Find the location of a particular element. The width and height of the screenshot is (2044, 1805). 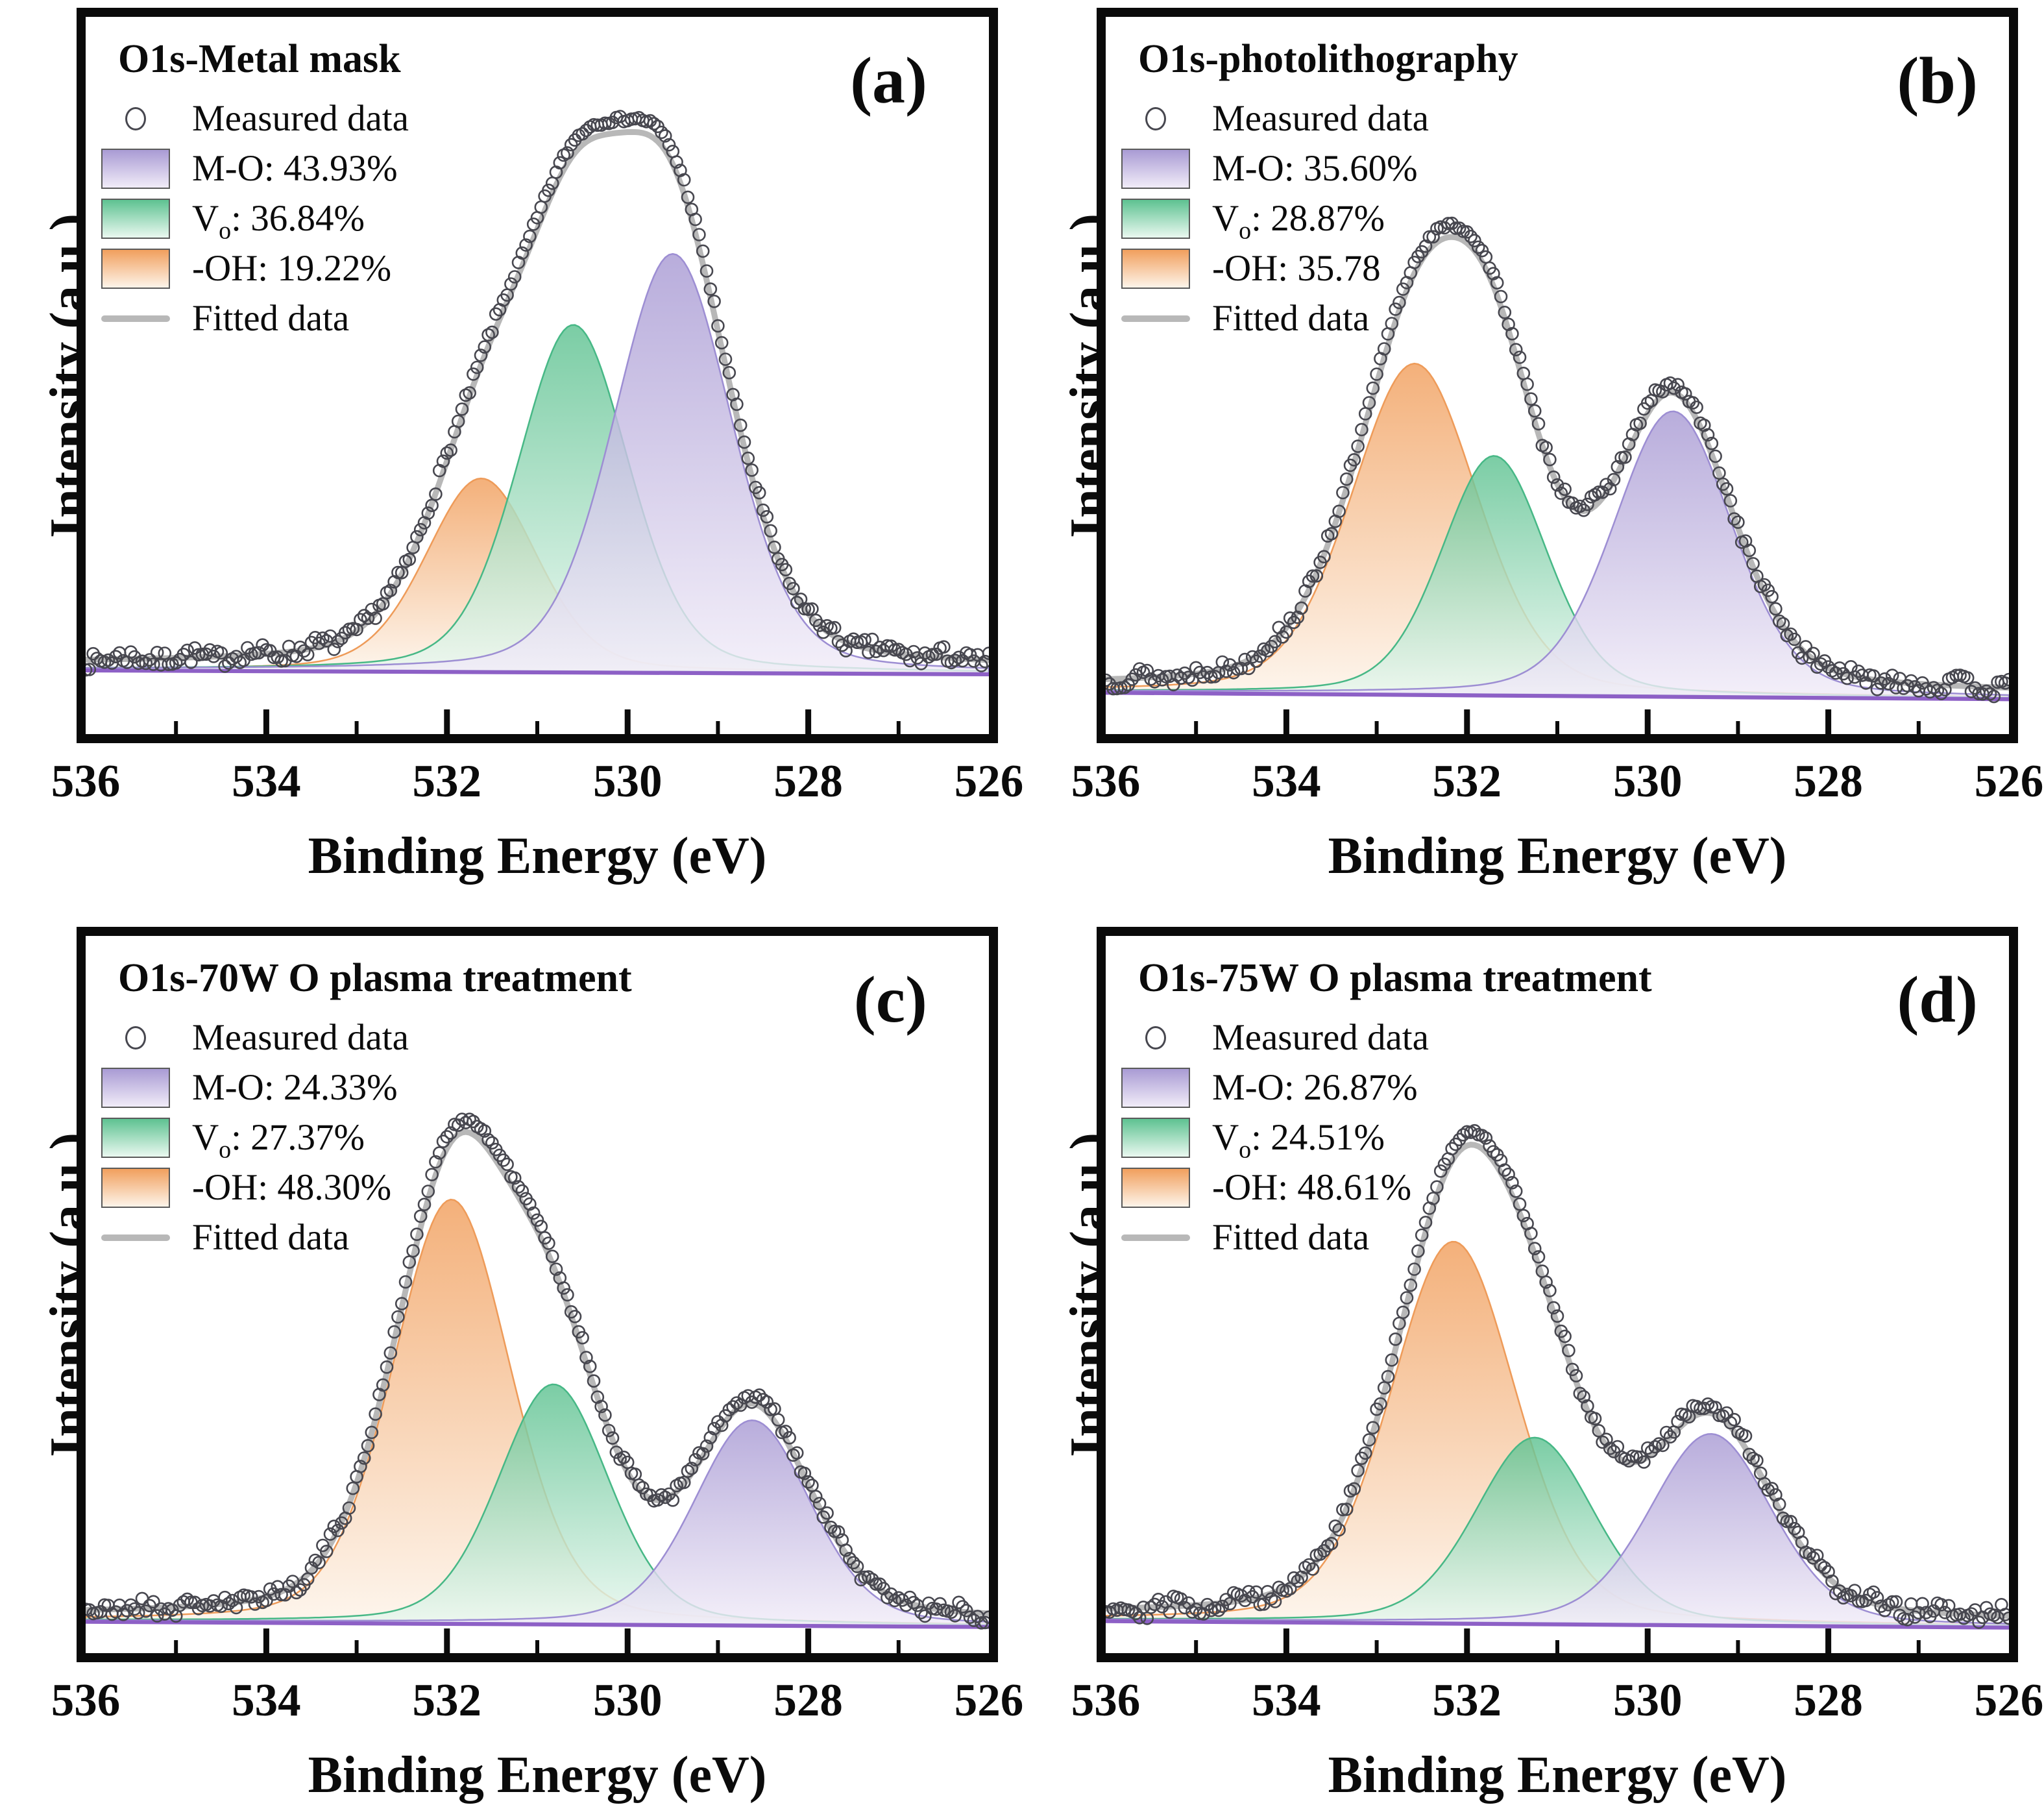

panel-letter-label: (c) is located at coordinates (890, 1000).